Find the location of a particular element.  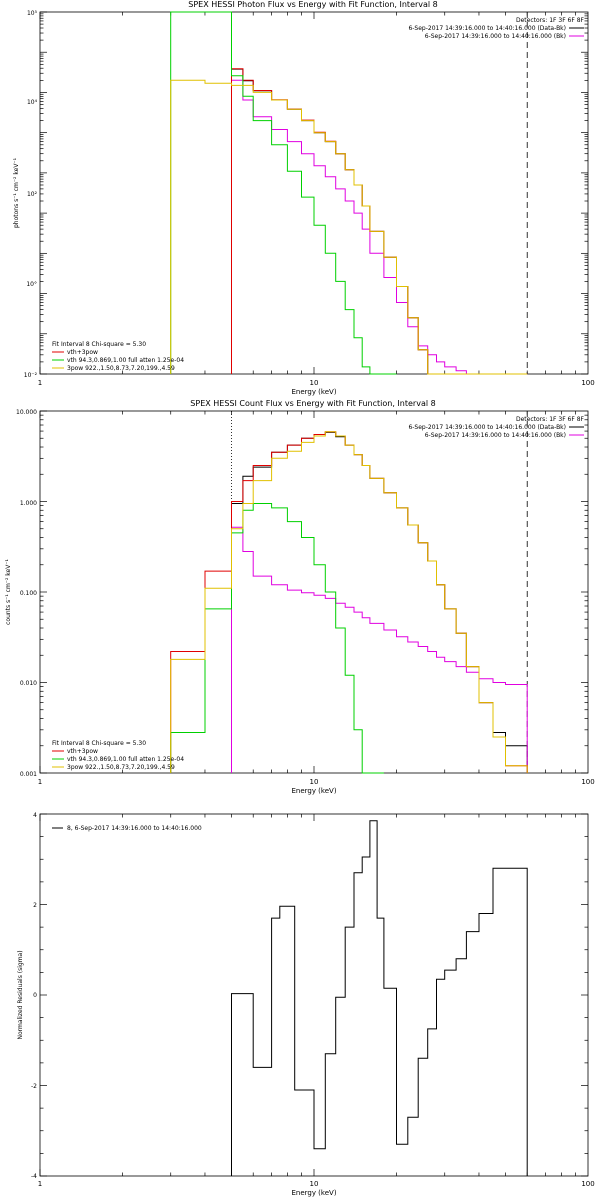

y-tick-labels: 10⁵ 10⁴ 10² 10° 10⁻² is located at coordinates (31, 194).